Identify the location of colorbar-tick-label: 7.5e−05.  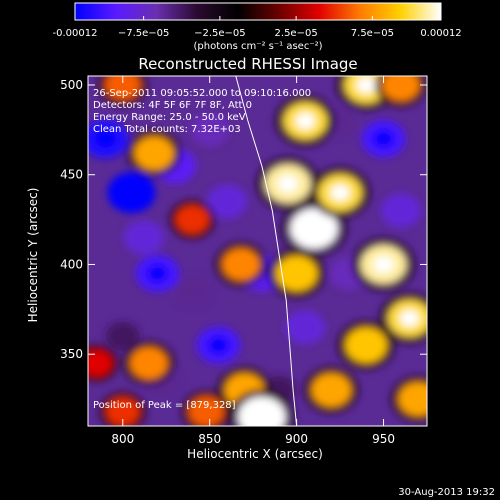
(372, 33).